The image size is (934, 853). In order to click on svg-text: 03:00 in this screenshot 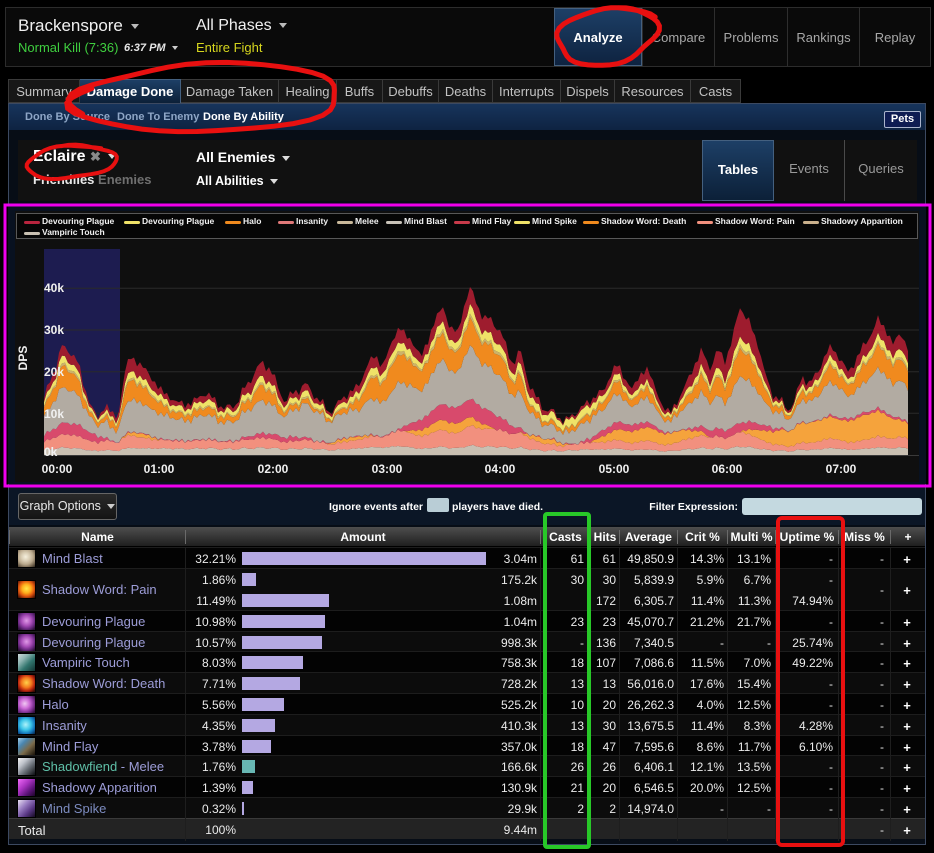, I will do `click(387, 469)`.